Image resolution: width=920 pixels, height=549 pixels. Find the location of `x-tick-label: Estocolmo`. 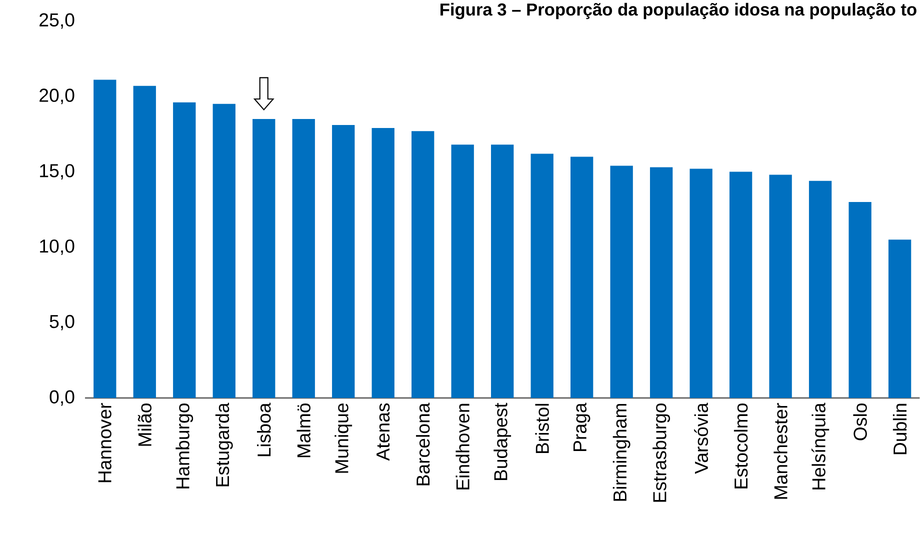

x-tick-label: Estocolmo is located at coordinates (741, 445).